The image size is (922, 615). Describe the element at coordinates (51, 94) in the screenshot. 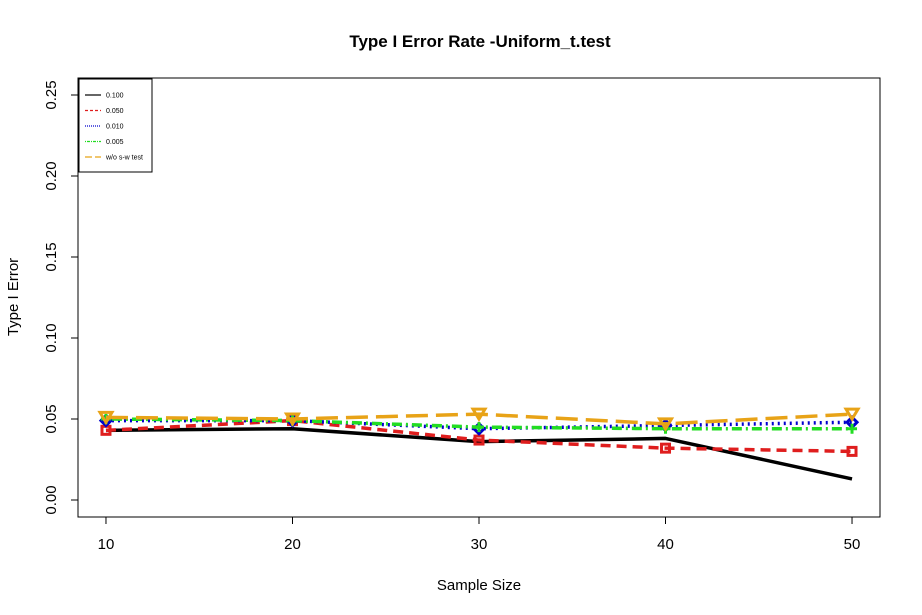

I see `y-tick-label: 0.25` at that location.